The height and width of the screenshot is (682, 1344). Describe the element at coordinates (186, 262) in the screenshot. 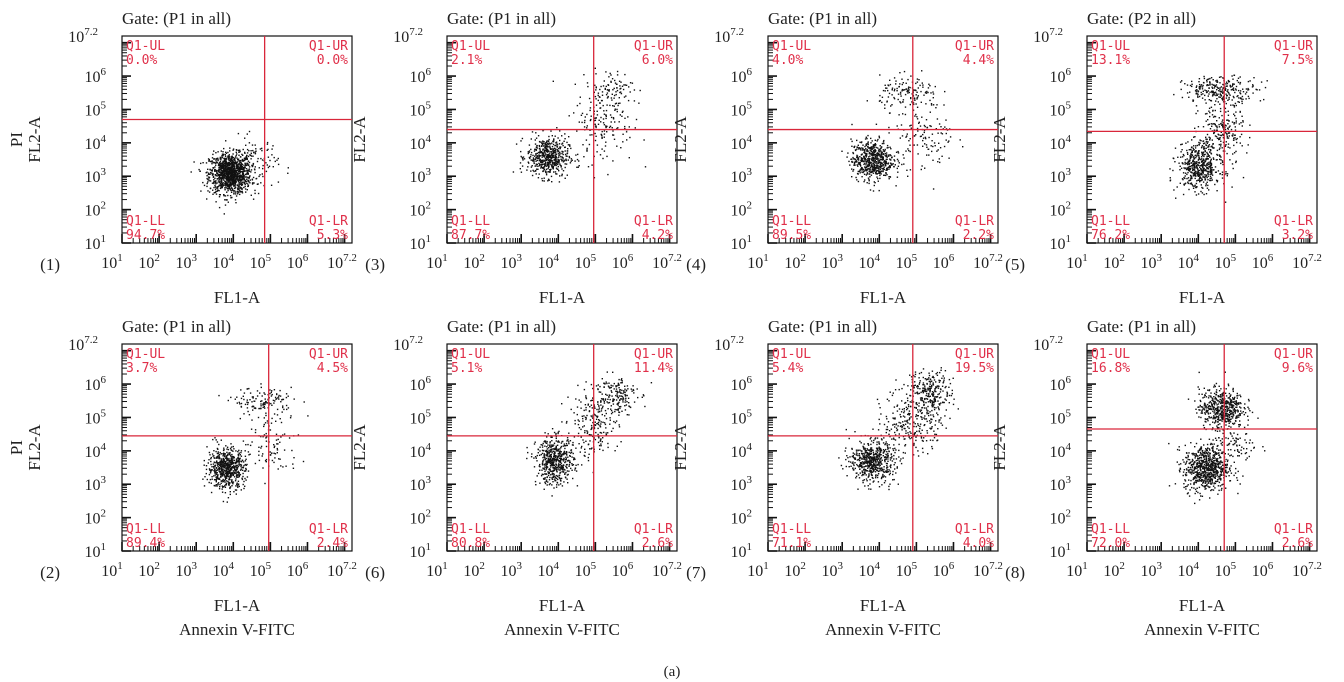

I see `x-tick-label: 10³` at that location.